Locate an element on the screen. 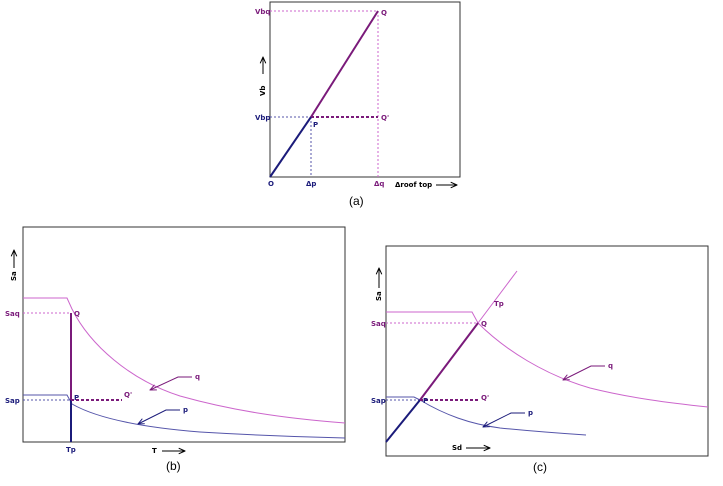 This screenshot has height=486, width=723. caption-c: (c) is located at coordinates (540, 467).